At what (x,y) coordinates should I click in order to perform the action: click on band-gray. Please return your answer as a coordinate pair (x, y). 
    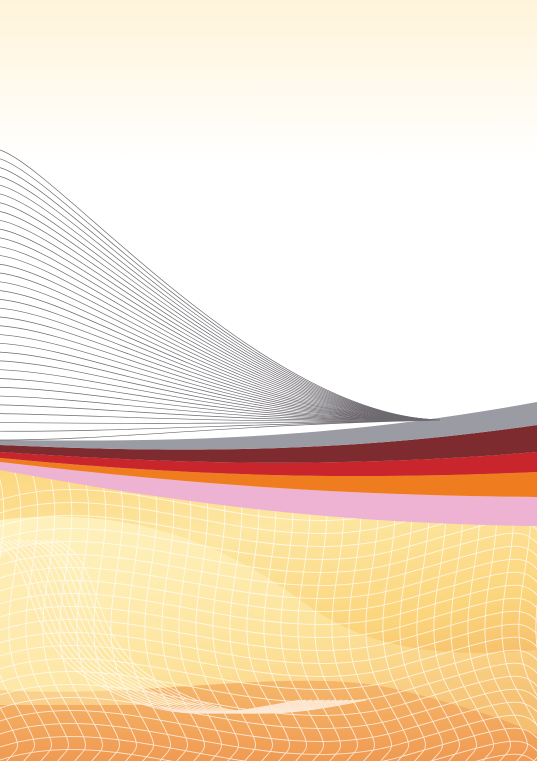
    Looking at the image, I should click on (268, 426).